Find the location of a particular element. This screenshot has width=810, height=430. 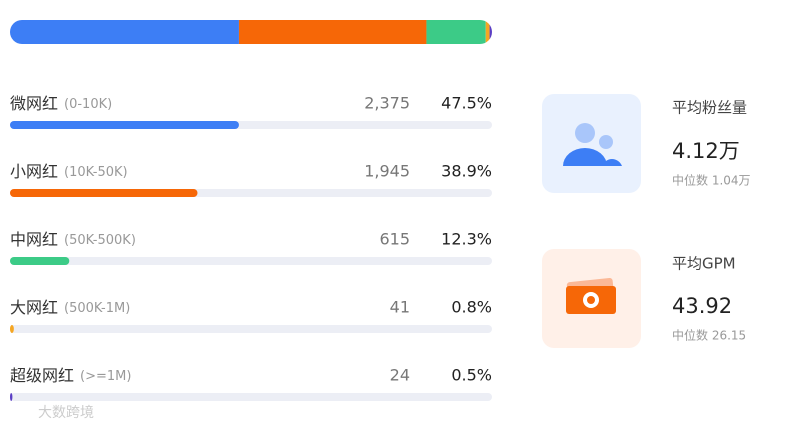

tier-label: 中网红 is located at coordinates (34, 239).